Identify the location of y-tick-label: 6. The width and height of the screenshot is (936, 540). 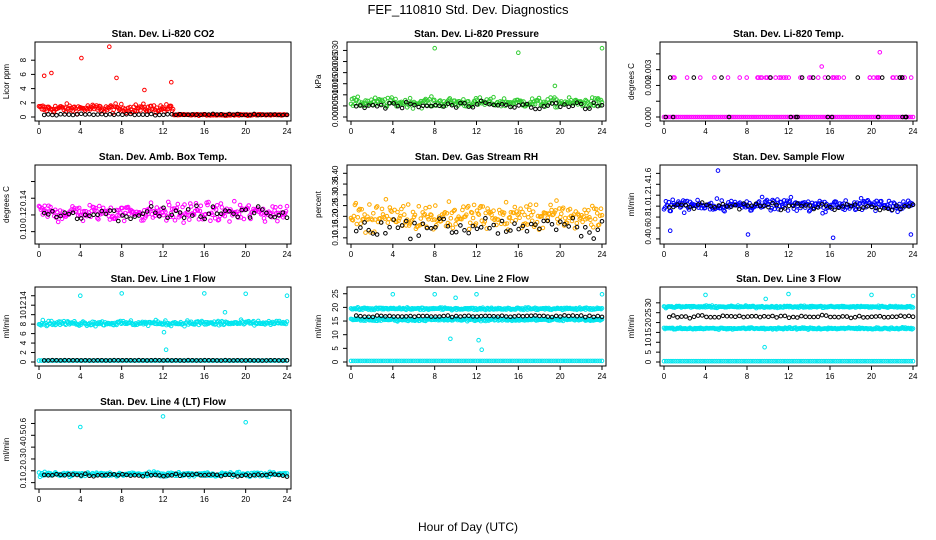
(23, 333).